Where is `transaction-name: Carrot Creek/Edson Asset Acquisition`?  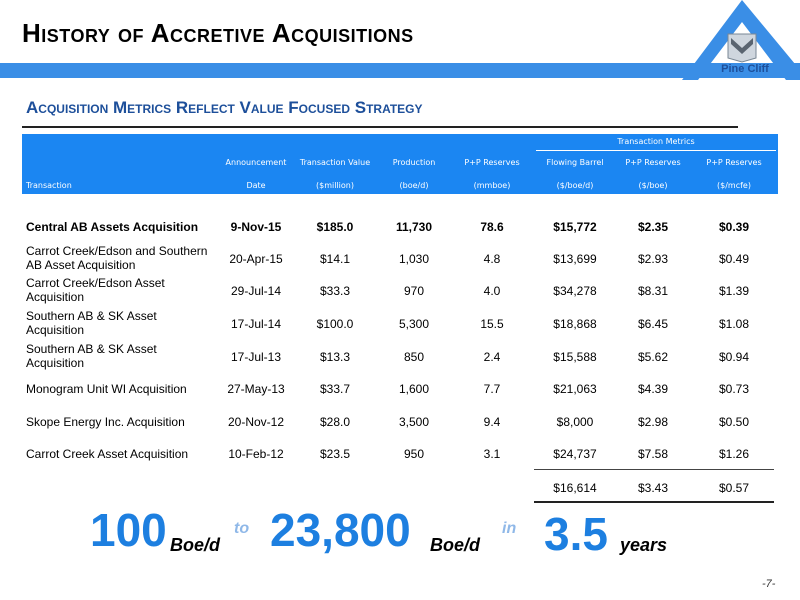 transaction-name: Carrot Creek/Edson Asset Acquisition is located at coordinates (95, 290).